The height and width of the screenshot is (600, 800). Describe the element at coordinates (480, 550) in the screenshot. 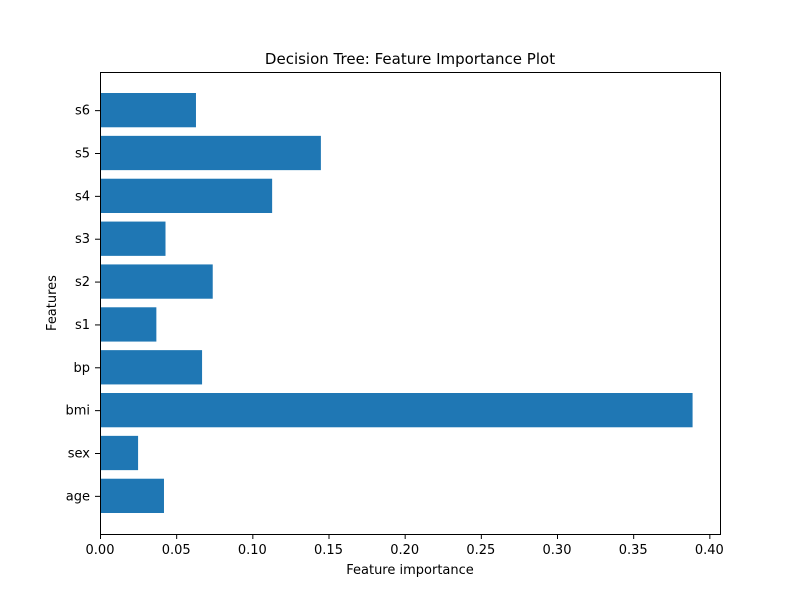

I see `x-tick-label: 0.25` at that location.